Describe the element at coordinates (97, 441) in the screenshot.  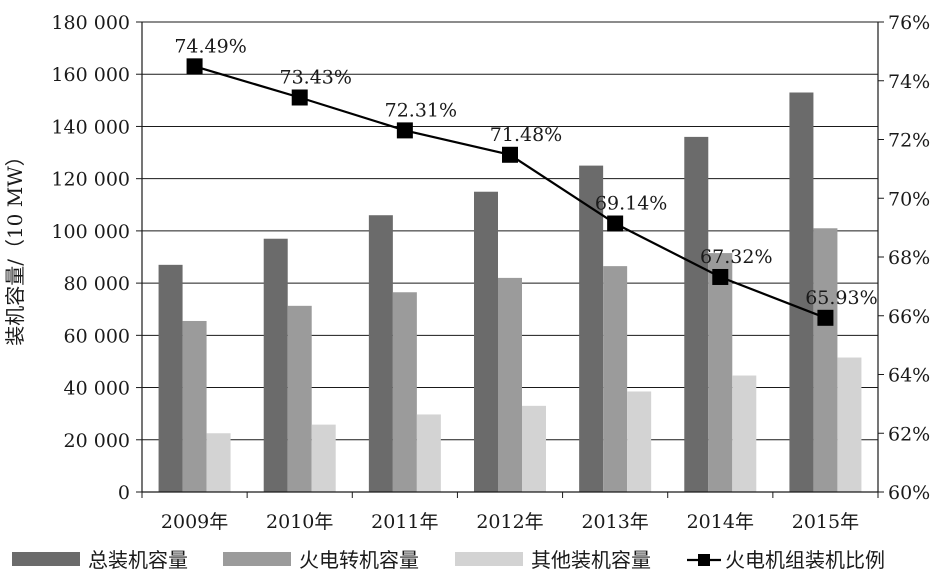
I see `y-tick-label: 20 000` at that location.